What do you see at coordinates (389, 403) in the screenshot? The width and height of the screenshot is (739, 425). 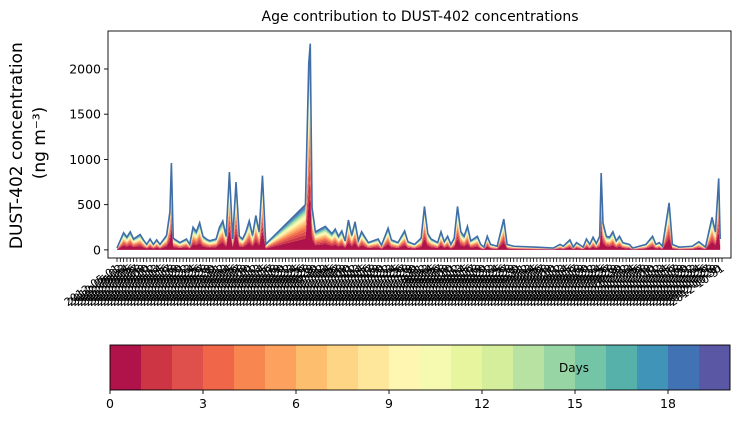 I see `colorbar-tick-label: 9` at bounding box center [389, 403].